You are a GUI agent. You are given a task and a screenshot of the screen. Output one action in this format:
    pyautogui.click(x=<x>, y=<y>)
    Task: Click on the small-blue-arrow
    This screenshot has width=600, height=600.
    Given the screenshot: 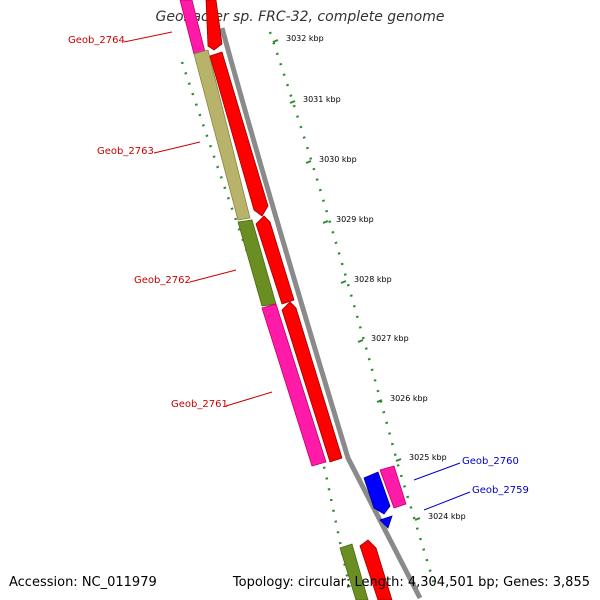 What is the action you would take?
    pyautogui.click(x=386, y=522)
    